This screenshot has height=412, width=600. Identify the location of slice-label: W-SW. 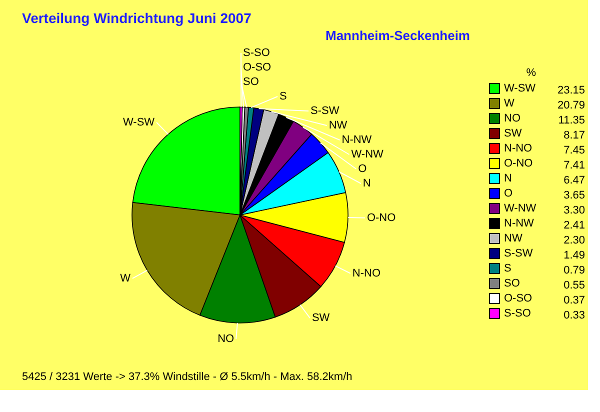
(139, 122).